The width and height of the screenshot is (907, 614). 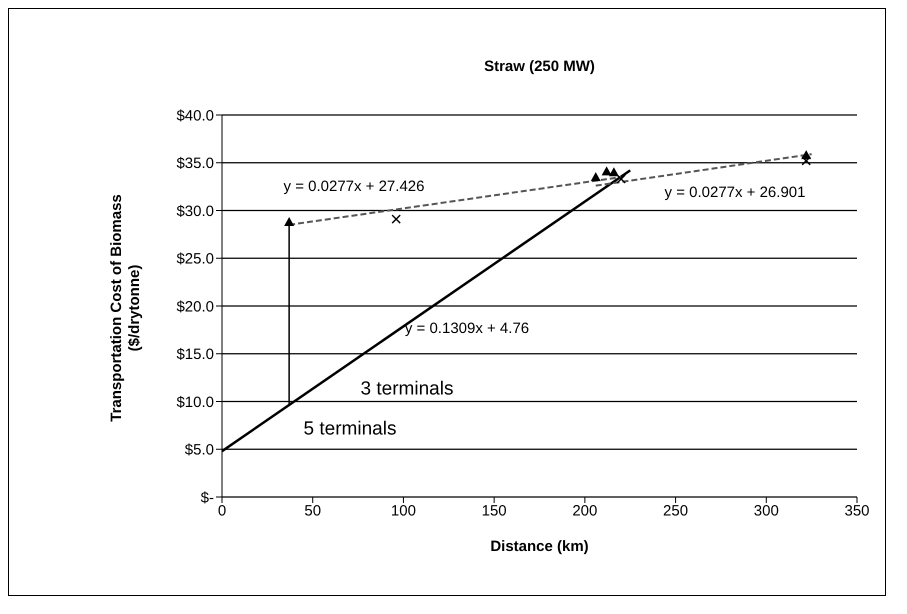 I want to click on y-tick-label: $30.0, so click(x=195, y=211).